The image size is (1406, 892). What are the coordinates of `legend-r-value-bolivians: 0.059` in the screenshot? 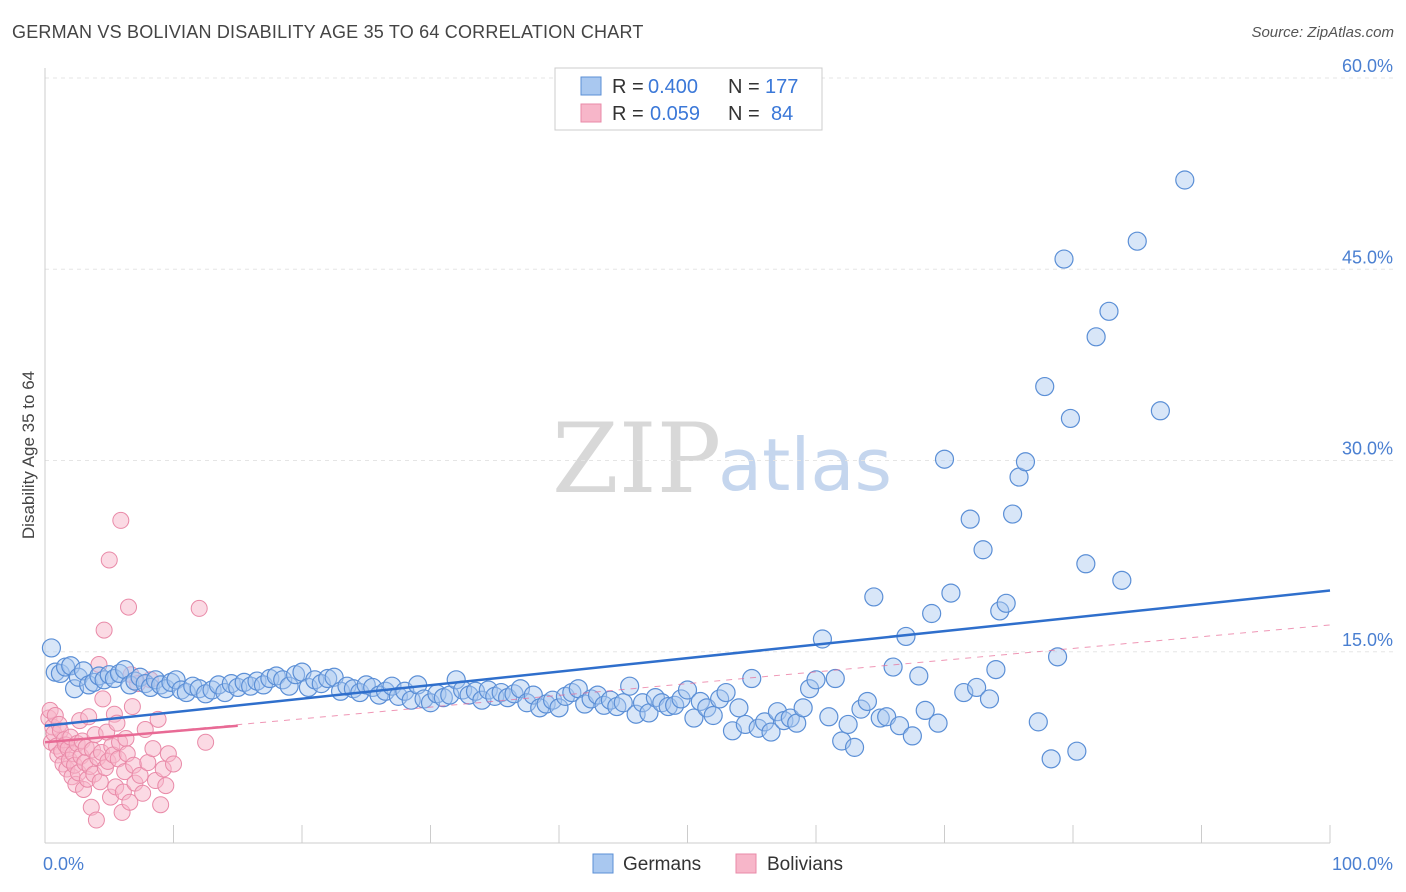 It's located at (675, 114).